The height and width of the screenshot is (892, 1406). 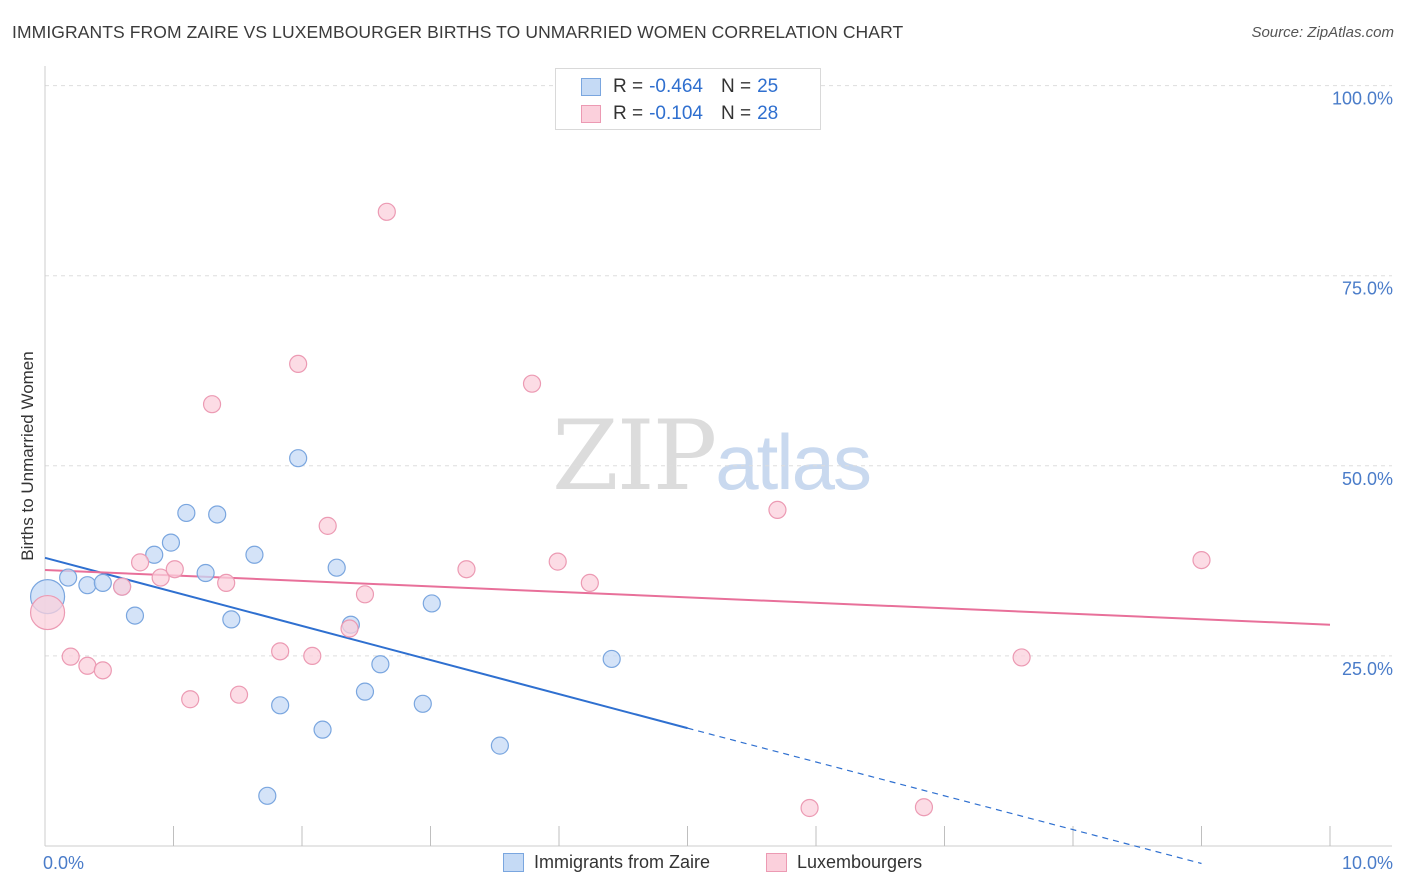 What do you see at coordinates (687, 597) in the screenshot?
I see `trend-line-luxembourgers` at bounding box center [687, 597].